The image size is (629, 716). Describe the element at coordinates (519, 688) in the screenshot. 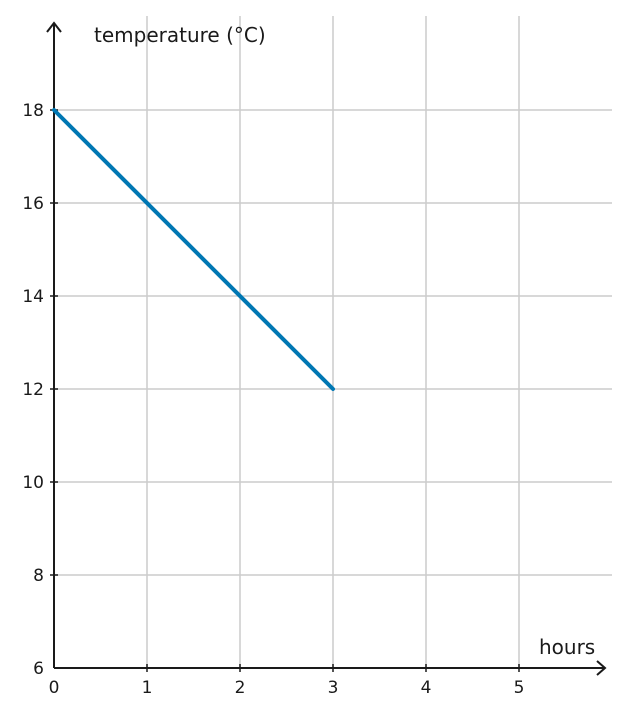

I see `x-tick-label: 5` at that location.